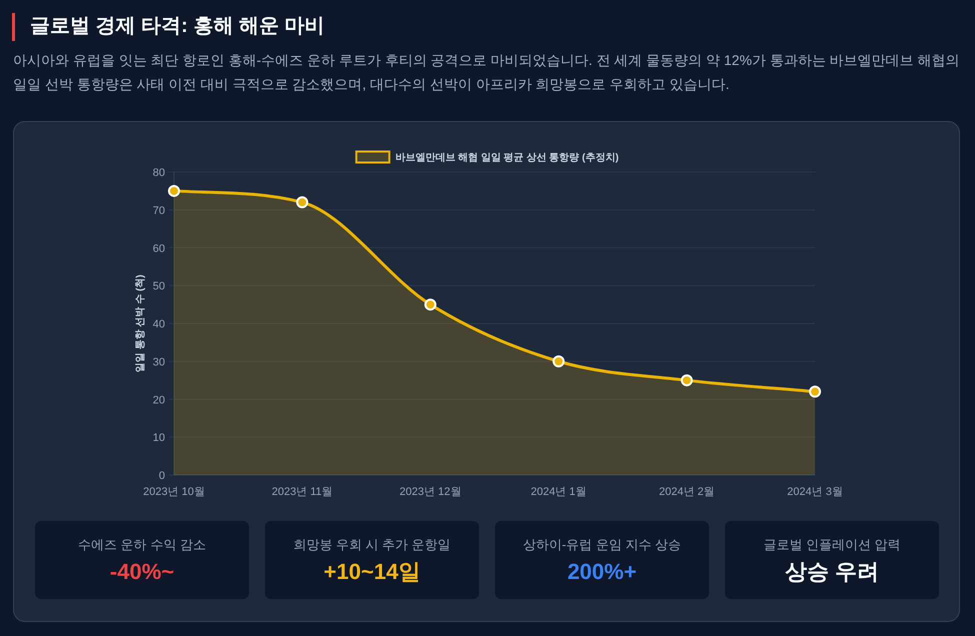 The width and height of the screenshot is (975, 636). What do you see at coordinates (558, 492) in the screenshot?
I see `x-tick-label: 2024년 1월` at bounding box center [558, 492].